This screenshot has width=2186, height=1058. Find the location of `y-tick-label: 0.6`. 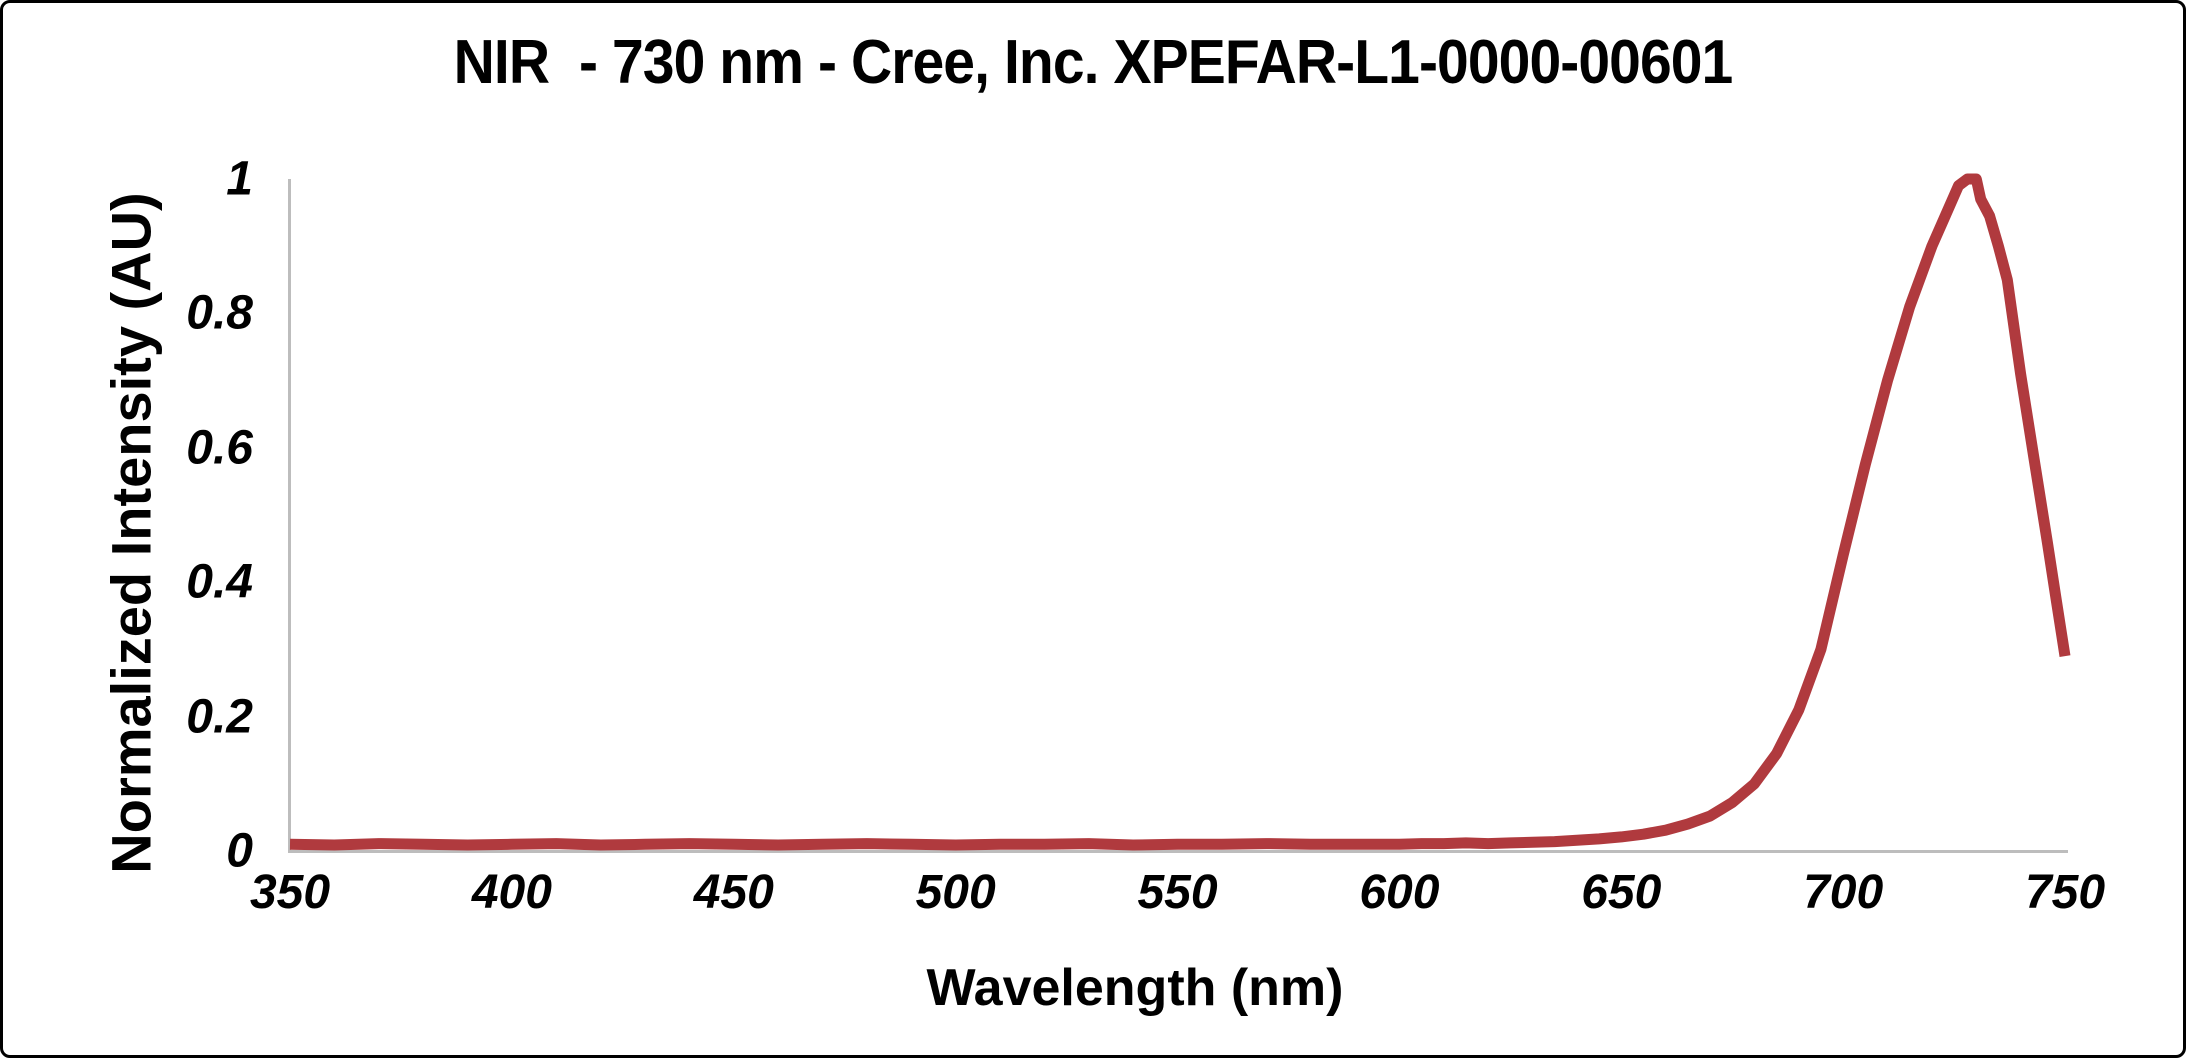

y-tick-label: 0.6 is located at coordinates (219, 448).